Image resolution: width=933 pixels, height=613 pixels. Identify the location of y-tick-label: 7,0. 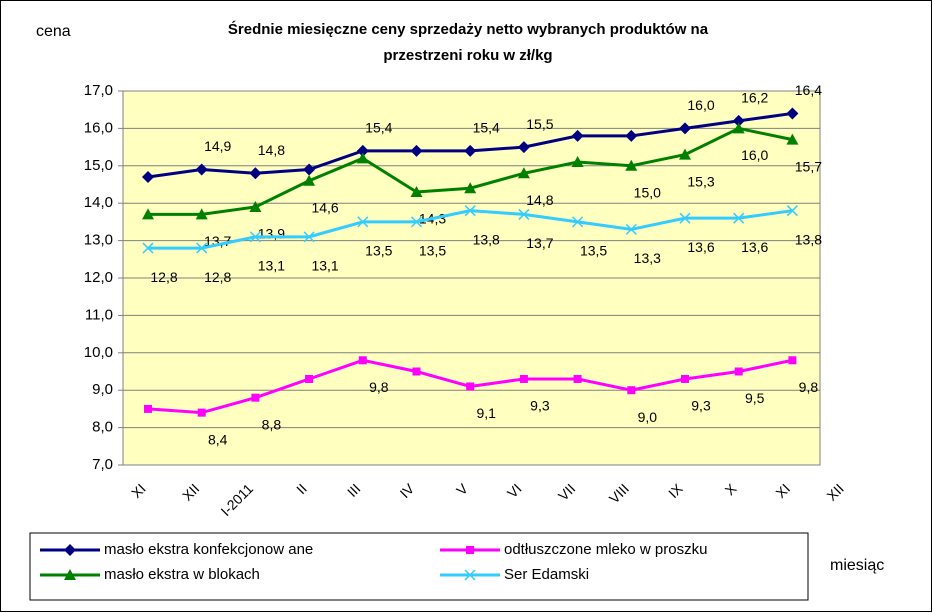
(102, 464).